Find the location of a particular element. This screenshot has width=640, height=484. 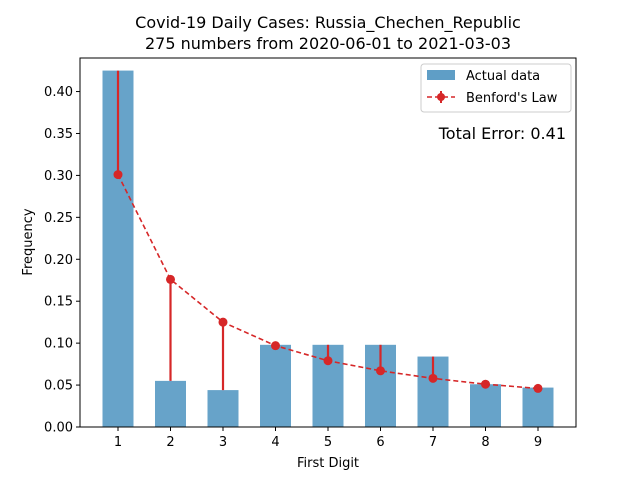

y-tick-label: 0.15 is located at coordinates (58, 302).